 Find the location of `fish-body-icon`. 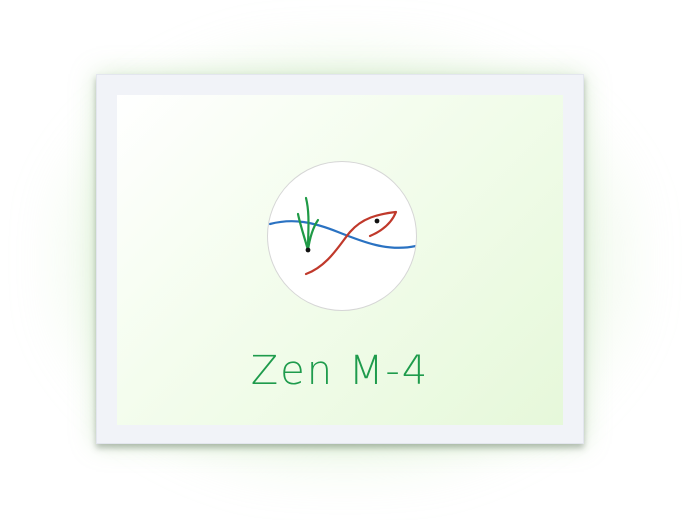

fish-body-icon is located at coordinates (351, 243).